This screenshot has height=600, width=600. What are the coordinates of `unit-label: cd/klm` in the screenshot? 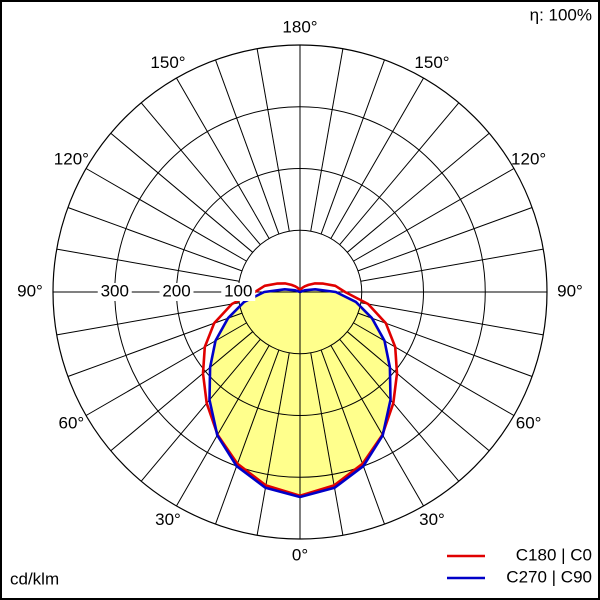 It's located at (34, 578).